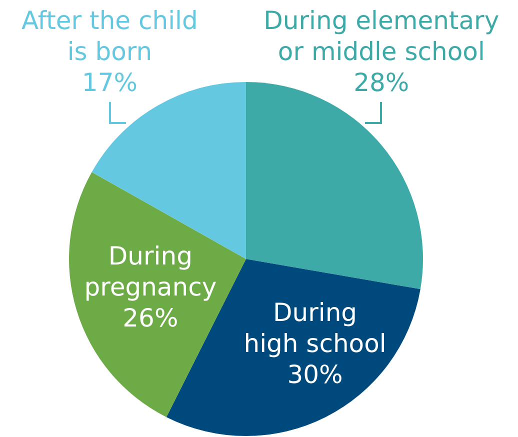  Describe the element at coordinates (315, 328) in the screenshot. I see `slice-label: During high school` at that location.